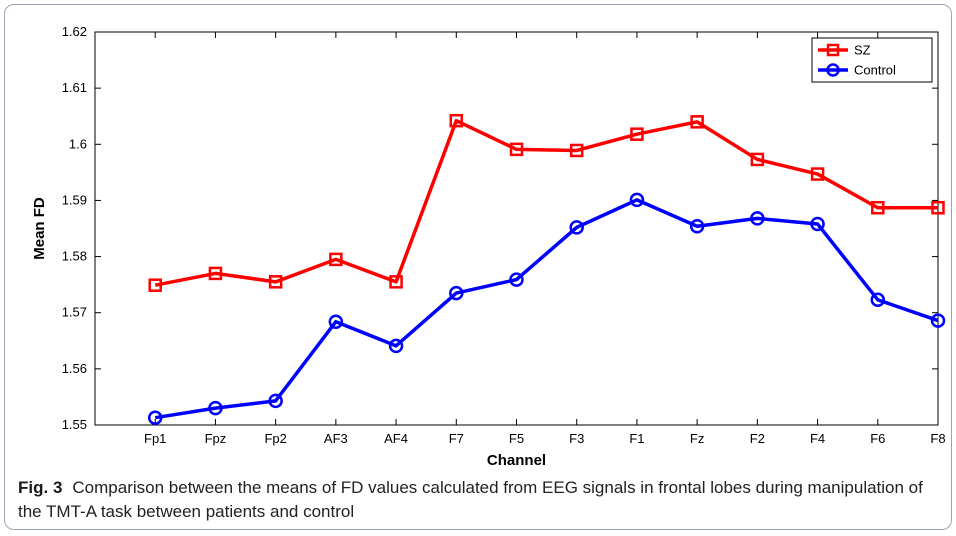 The width and height of the screenshot is (956, 536). I want to click on x-tick-label: Fp2, so click(275, 438).